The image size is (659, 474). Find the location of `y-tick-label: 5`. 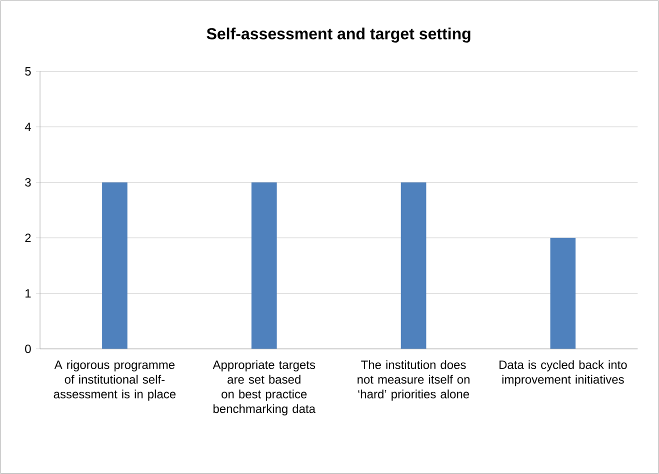

y-tick-label: 5 is located at coordinates (28, 71).